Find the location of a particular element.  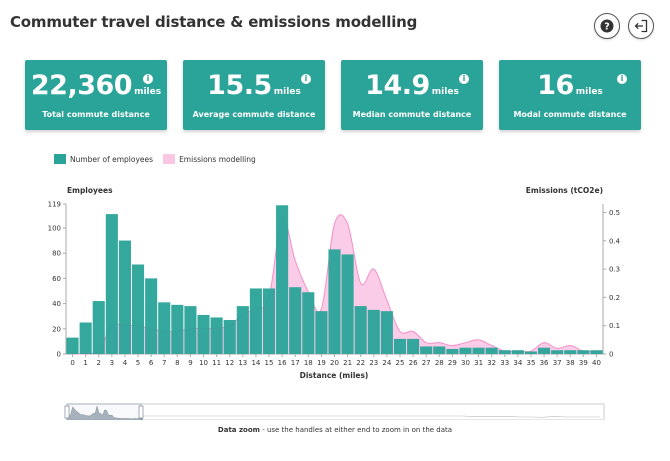

zoom-handle-right is located at coordinates (141, 412).